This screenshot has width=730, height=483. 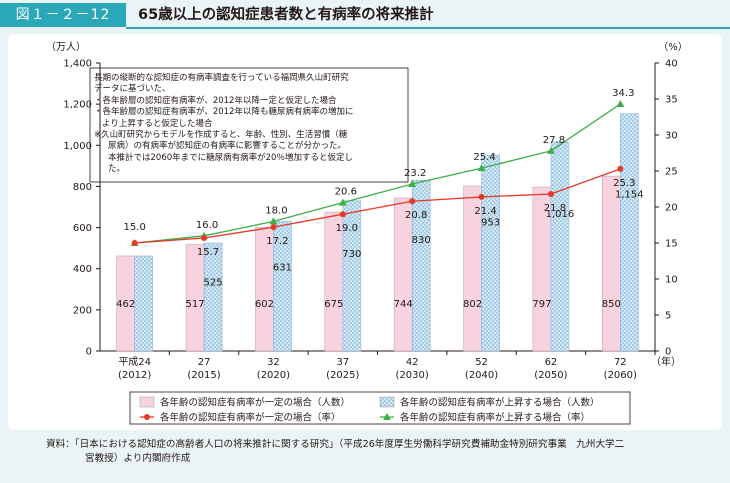 What do you see at coordinates (485, 211) in the screenshot?
I see `constant-rate-label: 21.4` at bounding box center [485, 211].